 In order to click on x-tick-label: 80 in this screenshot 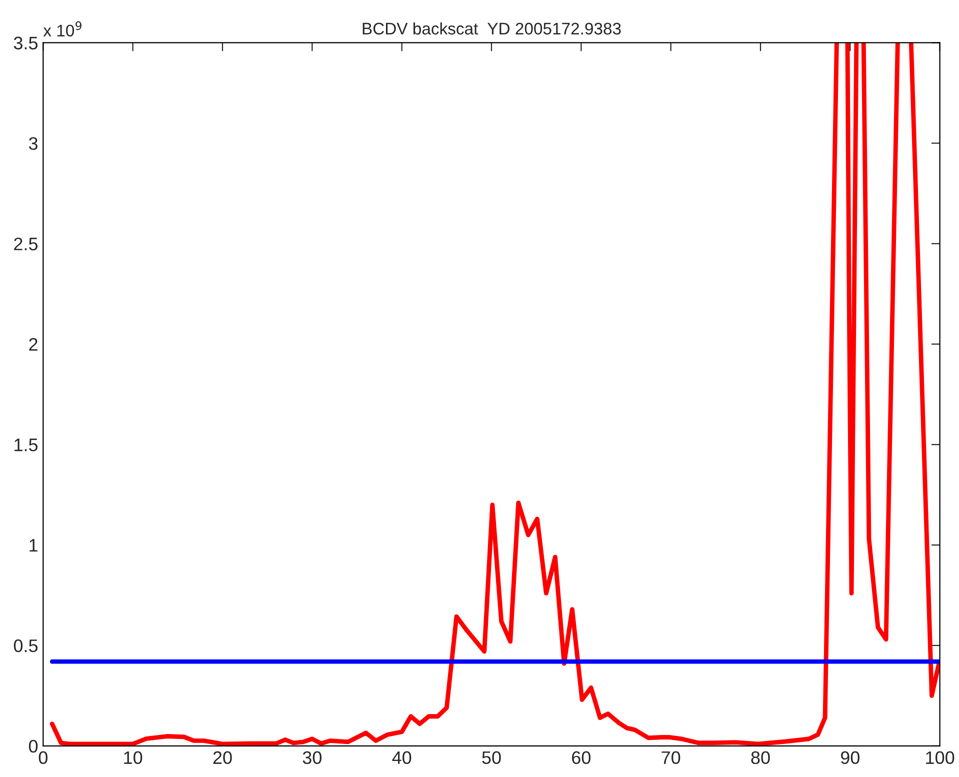, I will do `click(760, 757)`.